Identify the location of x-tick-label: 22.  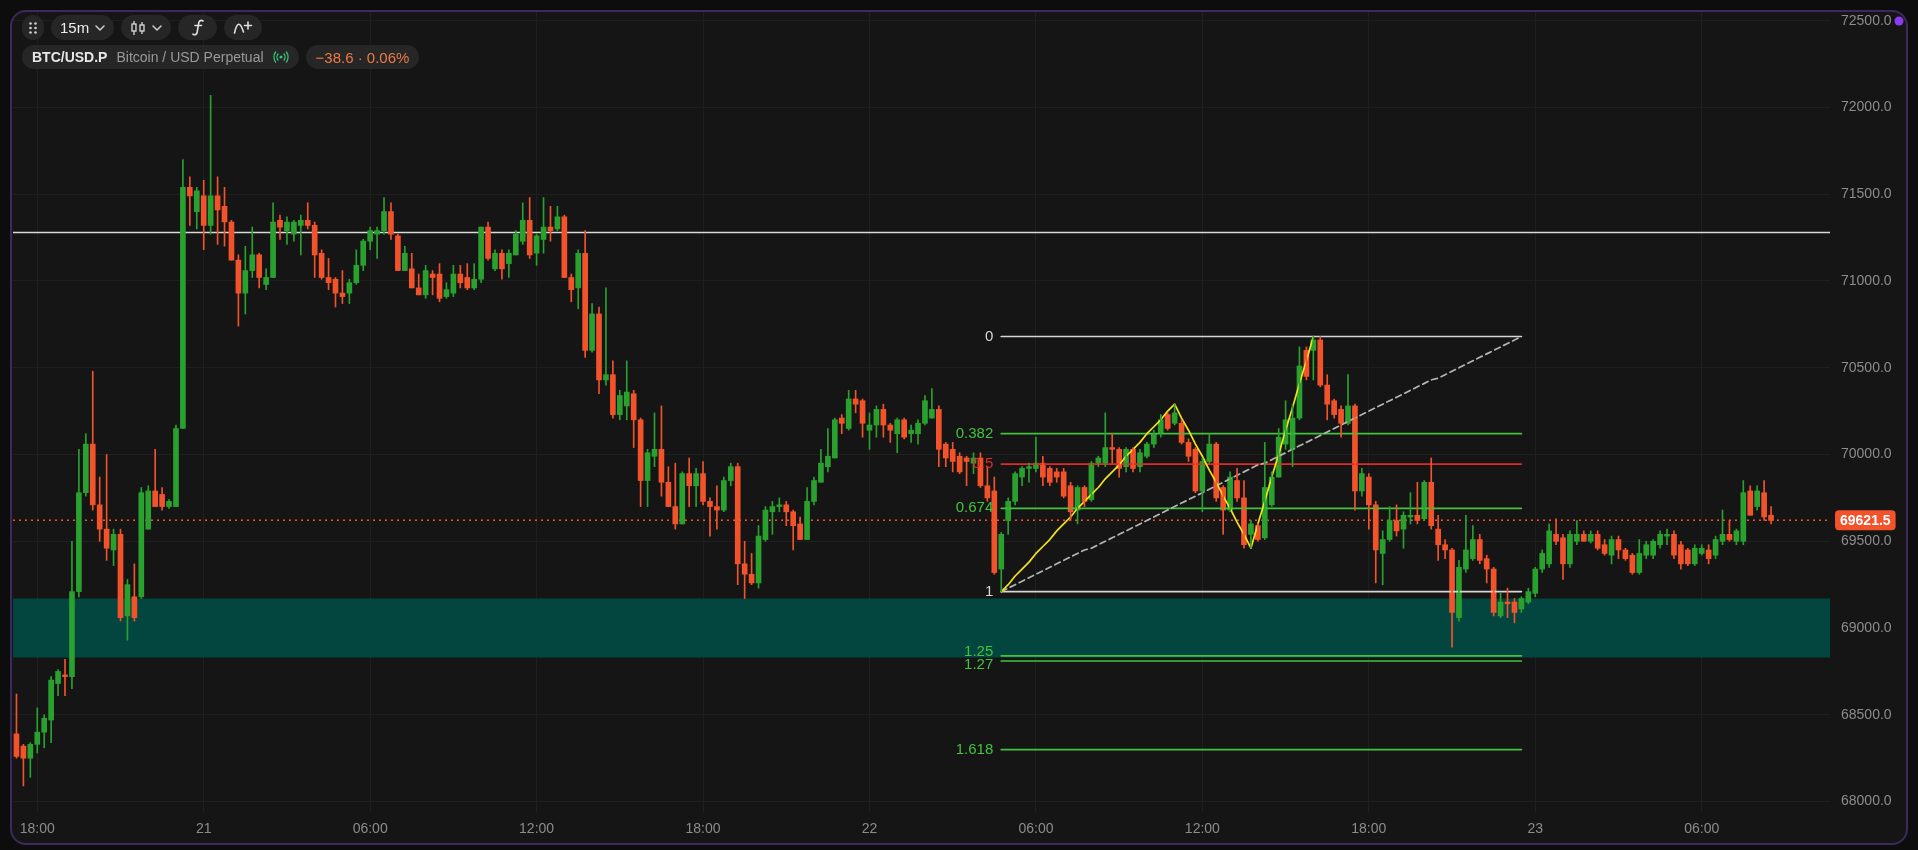
(869, 828).